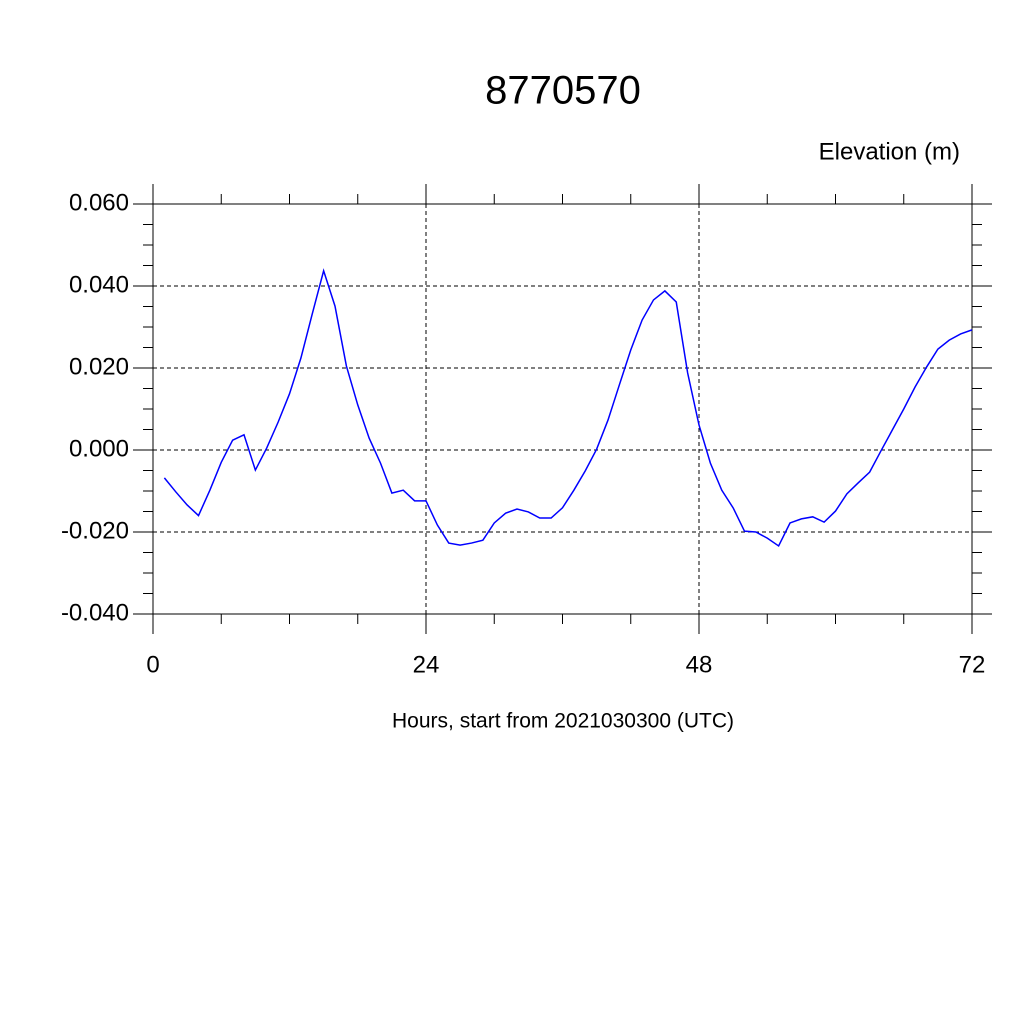 The image size is (1024, 1024). What do you see at coordinates (99, 366) in the screenshot?
I see `y-tick-label: 0.020` at bounding box center [99, 366].